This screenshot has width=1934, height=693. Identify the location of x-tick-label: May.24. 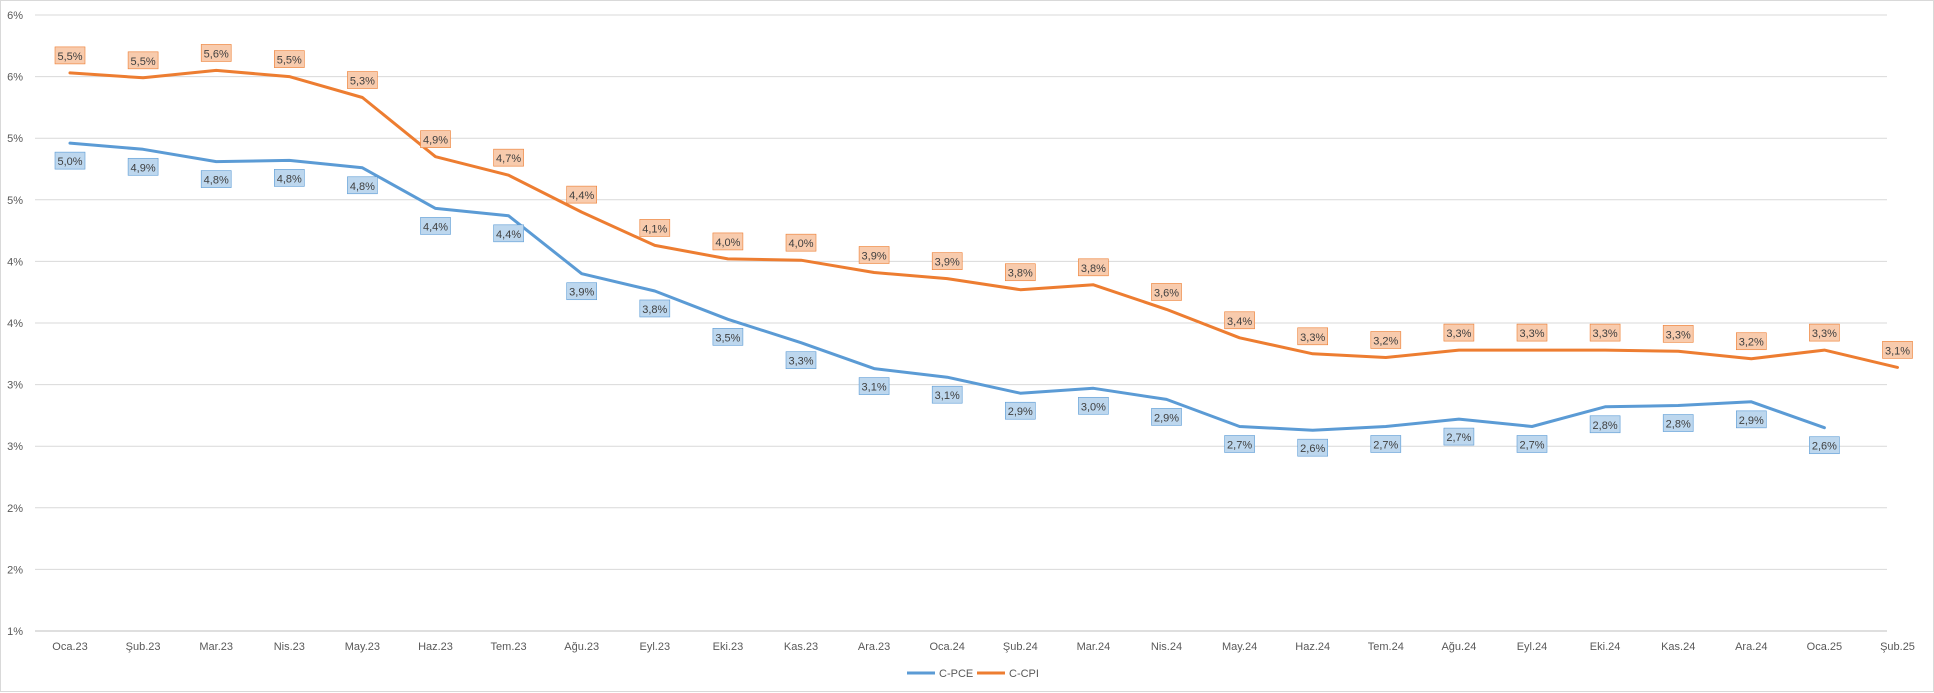
(1239, 647).